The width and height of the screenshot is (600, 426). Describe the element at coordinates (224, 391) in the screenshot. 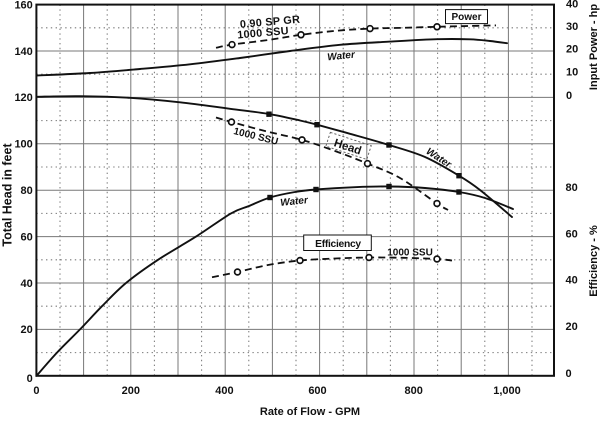

I see `svg-text: 400` at that location.